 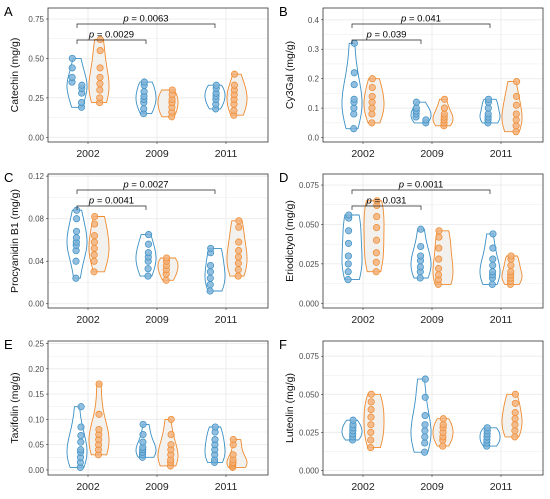 What do you see at coordinates (111, 201) in the screenshot?
I see `p-value-label: p = 0.0041` at bounding box center [111, 201].